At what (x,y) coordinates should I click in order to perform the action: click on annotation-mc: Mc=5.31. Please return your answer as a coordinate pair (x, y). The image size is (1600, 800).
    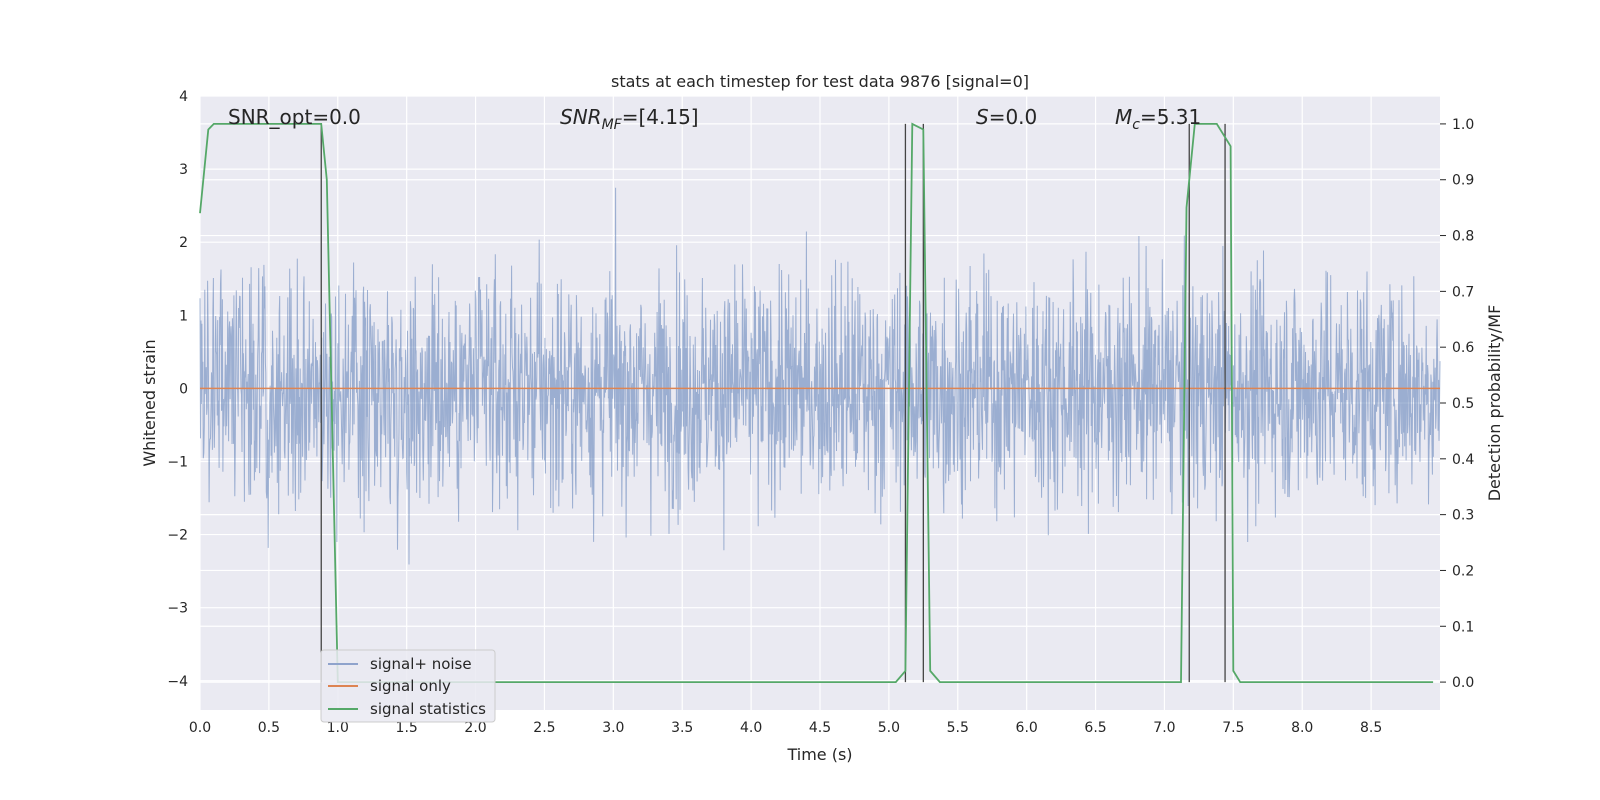
    Looking at the image, I should click on (1158, 119).